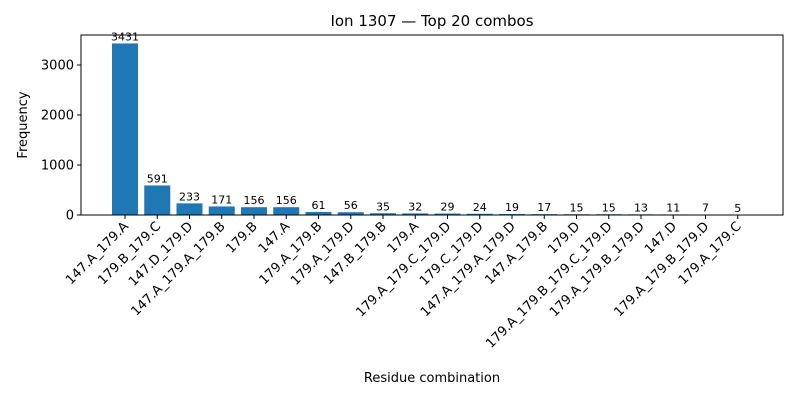 Image resolution: width=800 pixels, height=400 pixels. What do you see at coordinates (544, 207) in the screenshot?
I see `data-label-14: 17` at bounding box center [544, 207].